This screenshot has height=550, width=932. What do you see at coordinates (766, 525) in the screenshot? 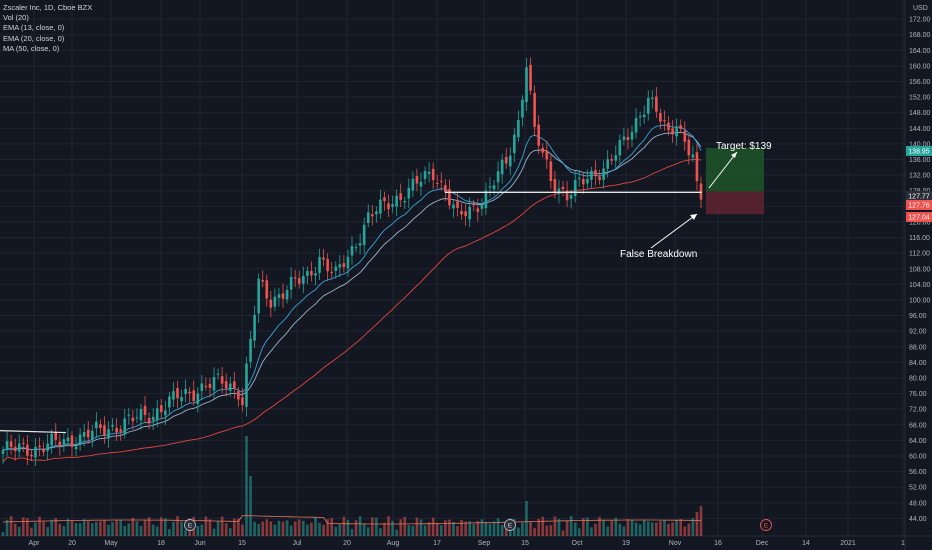
I see `earnings-marker-icon` at bounding box center [766, 525].